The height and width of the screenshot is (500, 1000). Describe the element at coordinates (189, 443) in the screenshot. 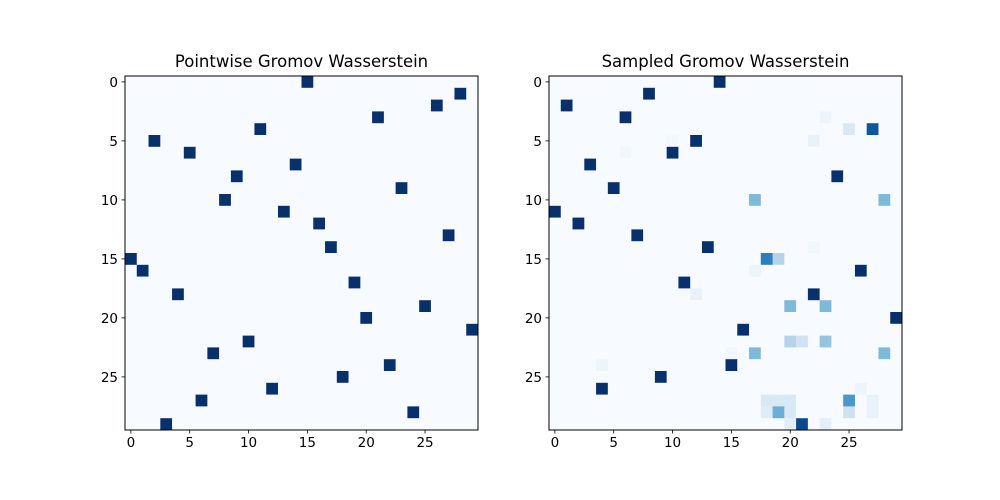

I see `x-tick-label: 5` at that location.